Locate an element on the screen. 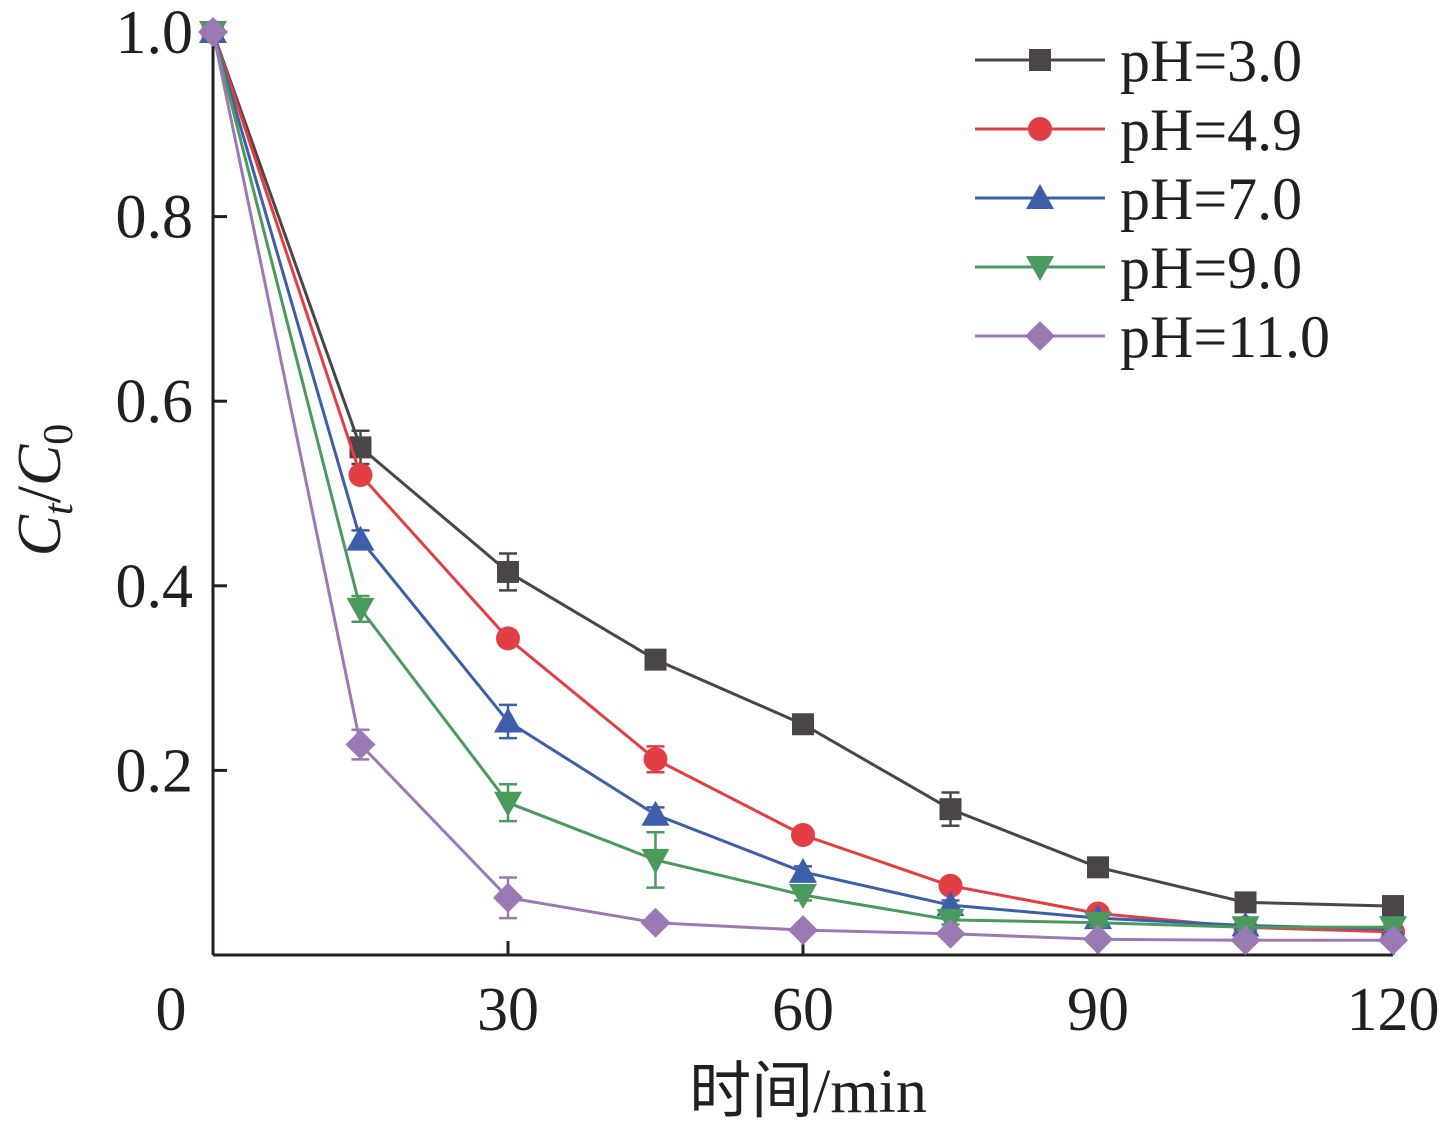  x-tick-label: 0 is located at coordinates (171, 1010).